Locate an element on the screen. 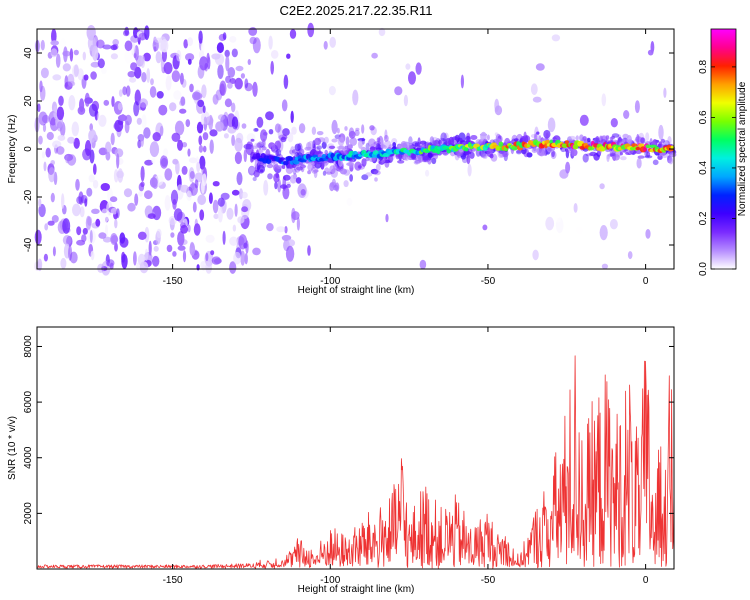 The image size is (750, 600). spectrogram-ridge is located at coordinates (463, 152).